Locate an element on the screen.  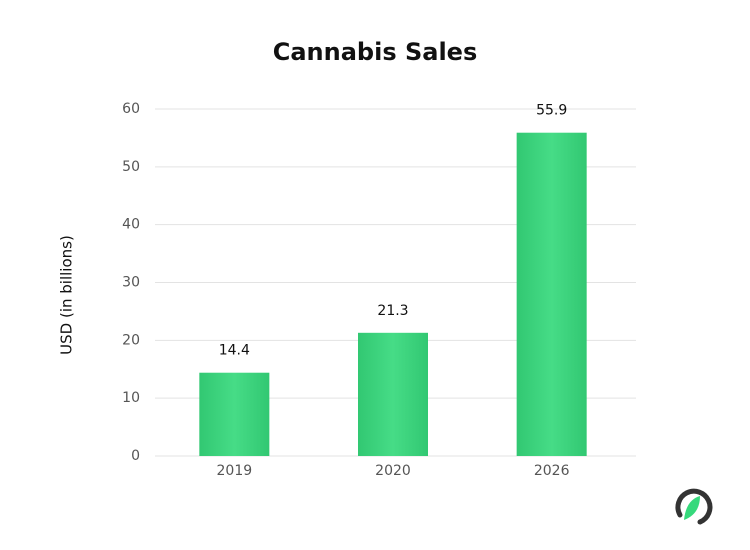
x-tick-label: 2026 is located at coordinates (552, 471).